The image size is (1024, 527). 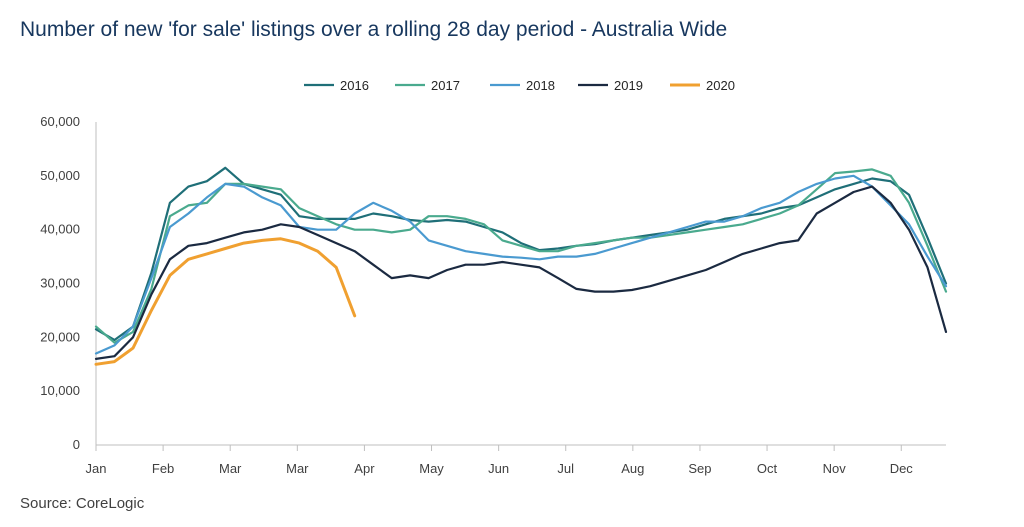 I want to click on legend-label-2016: 2016, so click(x=354, y=85).